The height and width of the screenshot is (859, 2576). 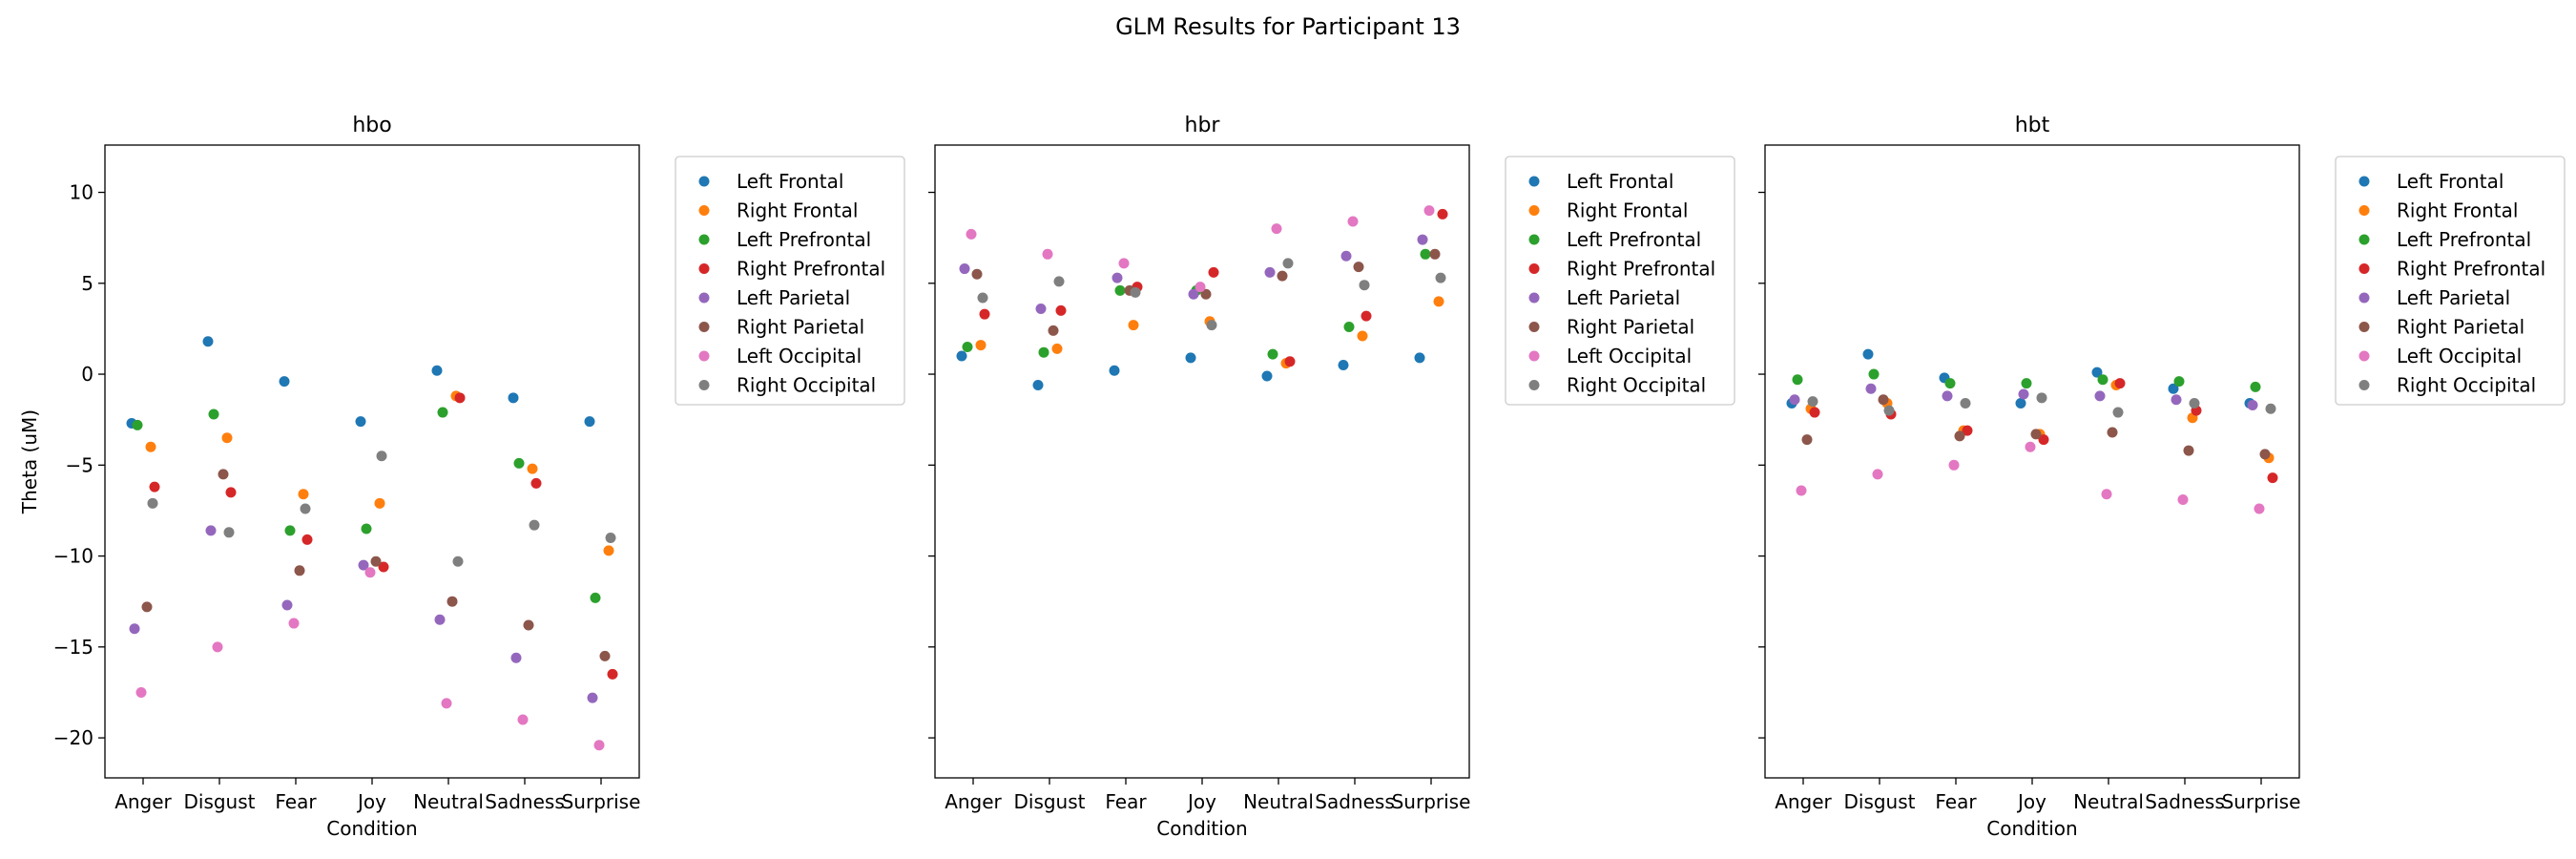 I want to click on panel-title: hbr, so click(x=1203, y=125).